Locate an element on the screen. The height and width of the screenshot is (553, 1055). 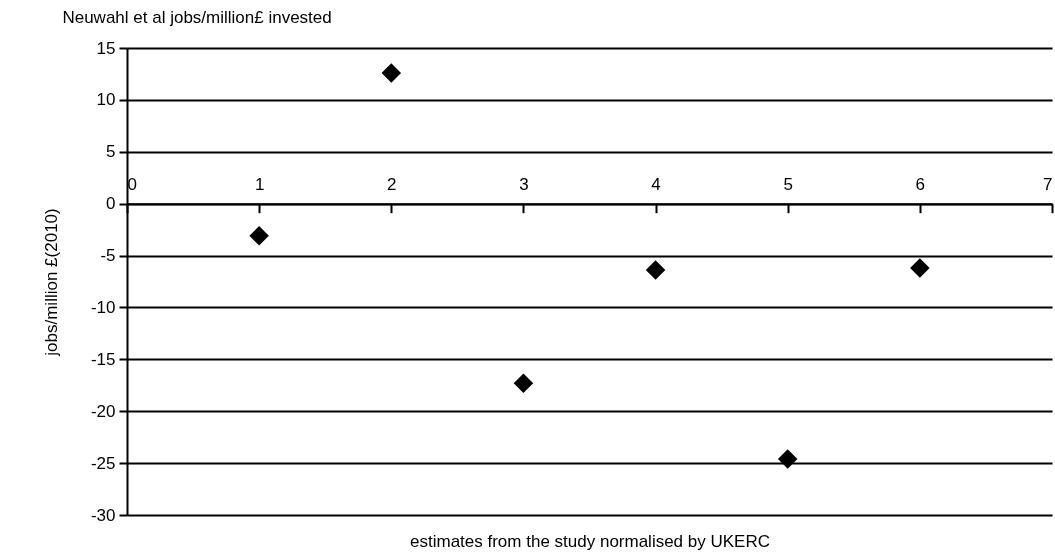
y-tick-label: -10 is located at coordinates (103, 307).